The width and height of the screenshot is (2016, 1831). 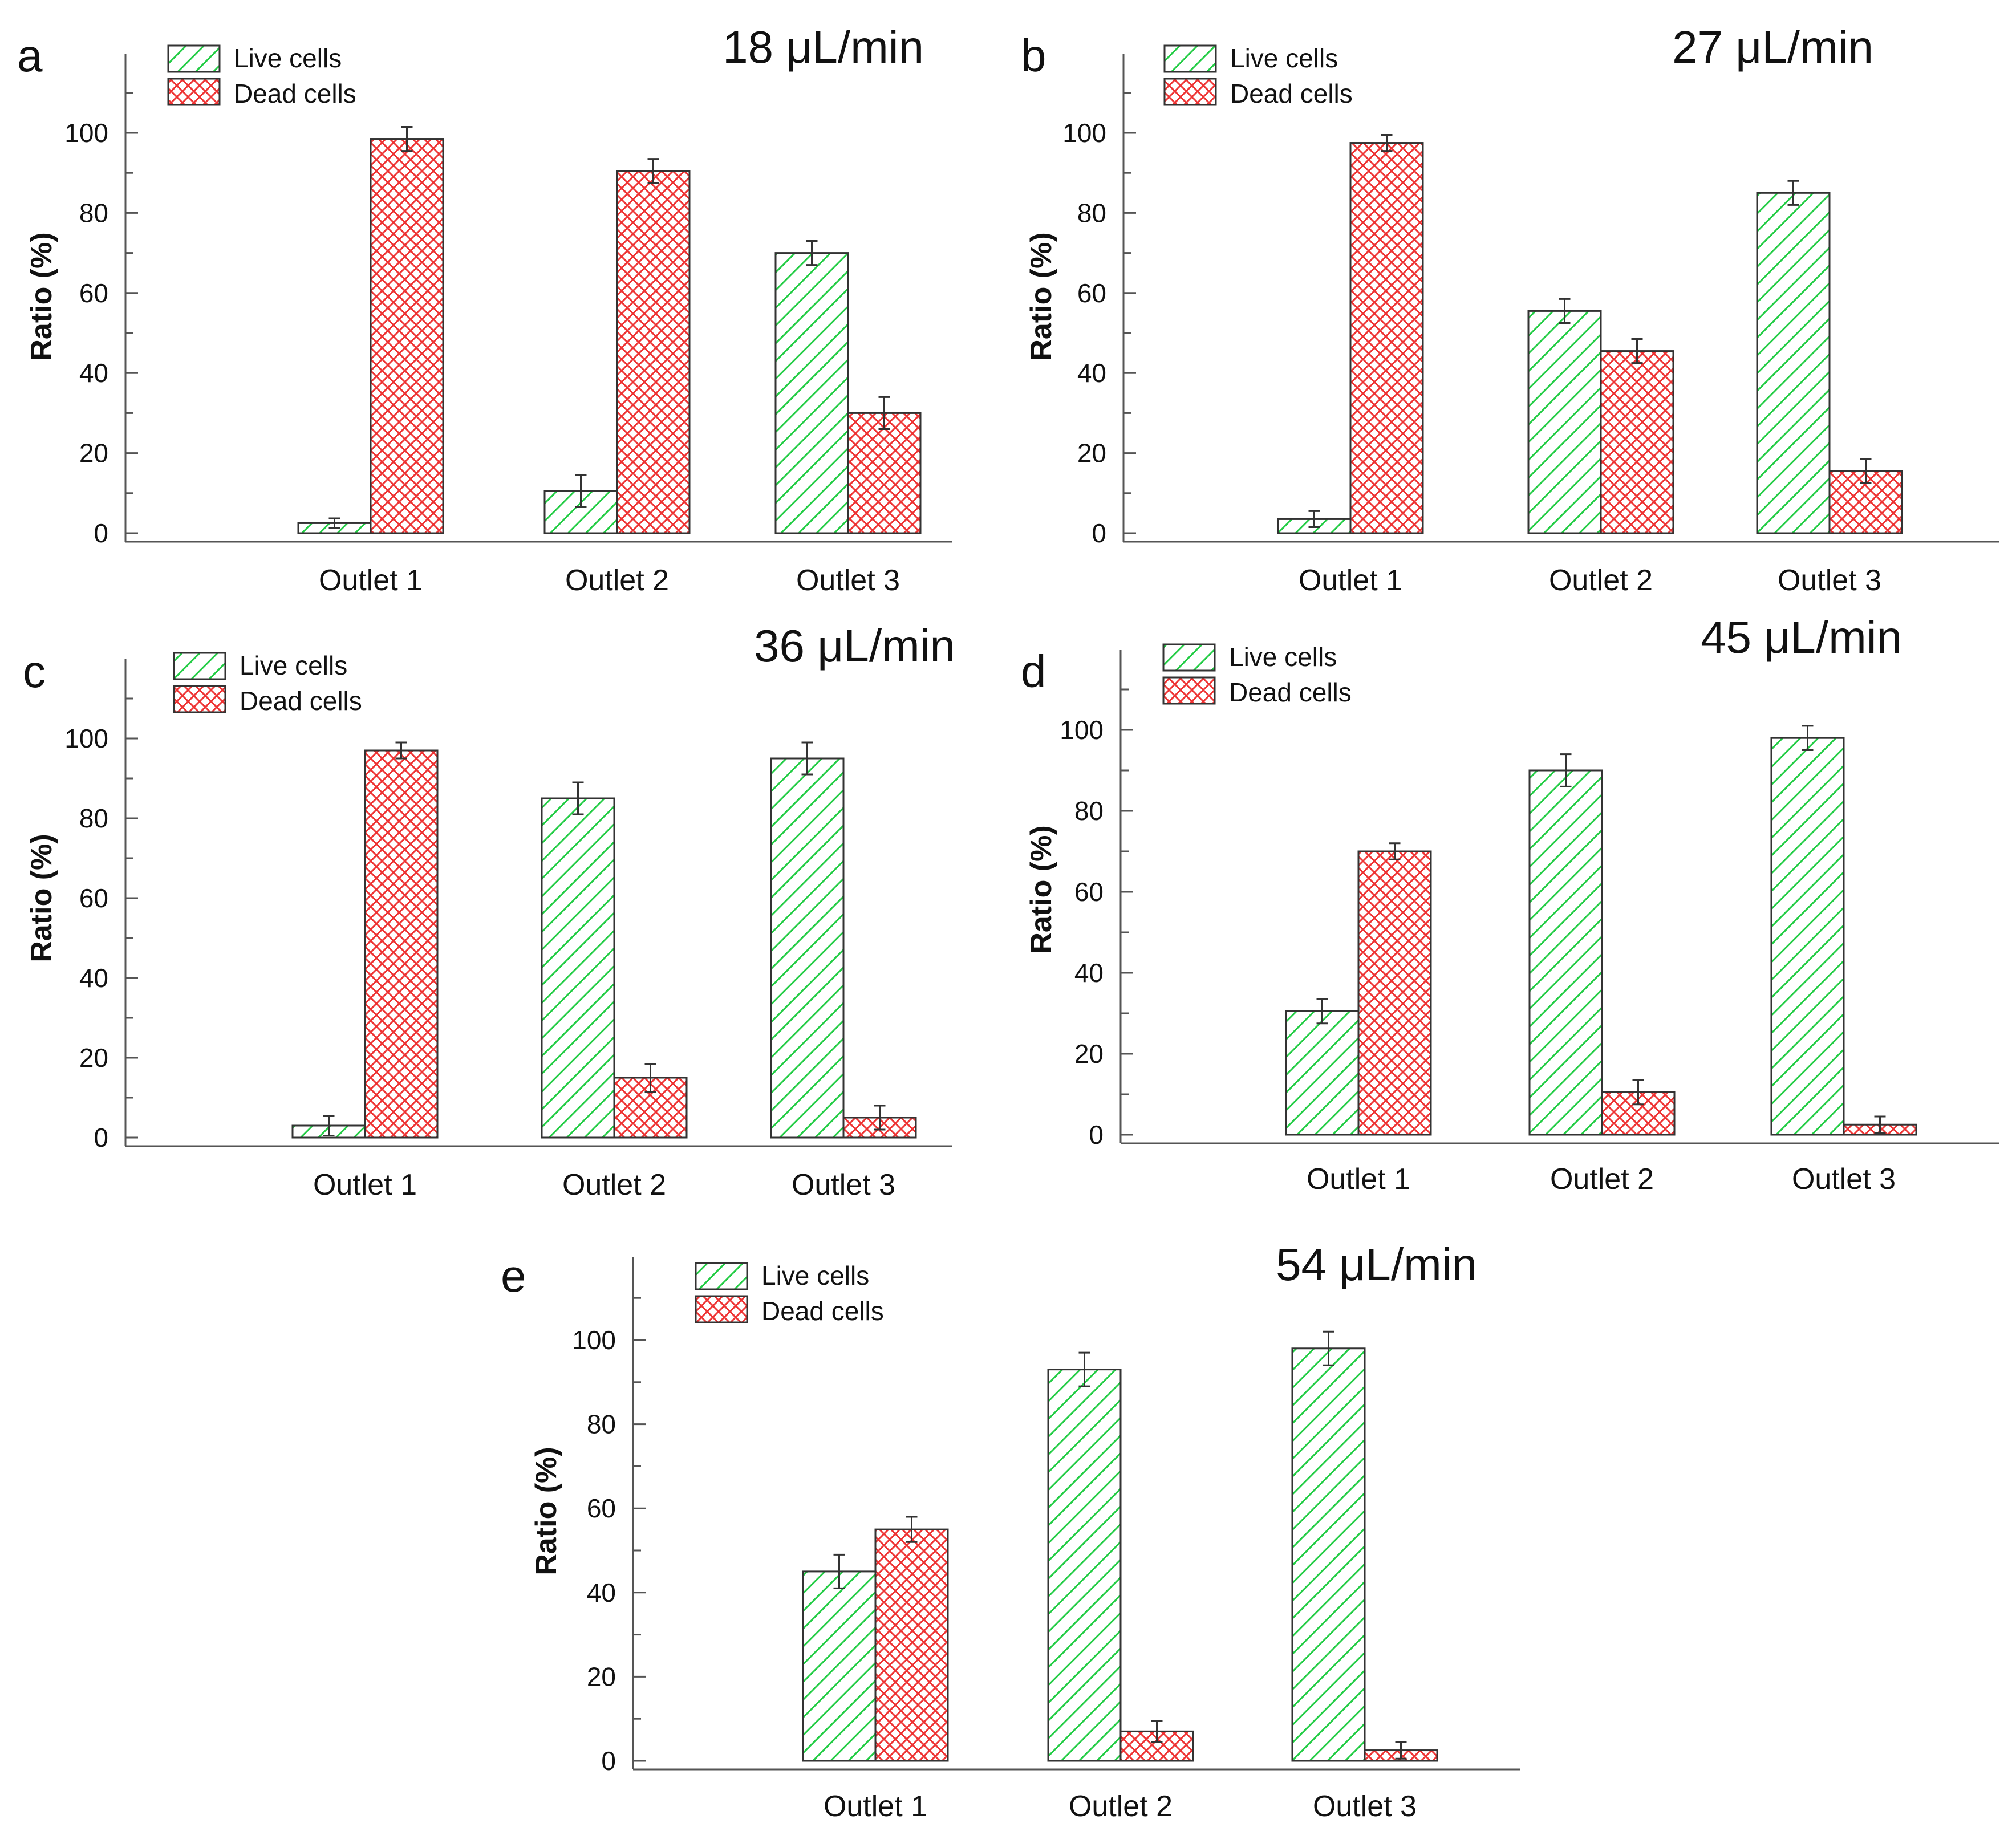 What do you see at coordinates (1033, 55) in the screenshot?
I see `panel-label: b` at bounding box center [1033, 55].